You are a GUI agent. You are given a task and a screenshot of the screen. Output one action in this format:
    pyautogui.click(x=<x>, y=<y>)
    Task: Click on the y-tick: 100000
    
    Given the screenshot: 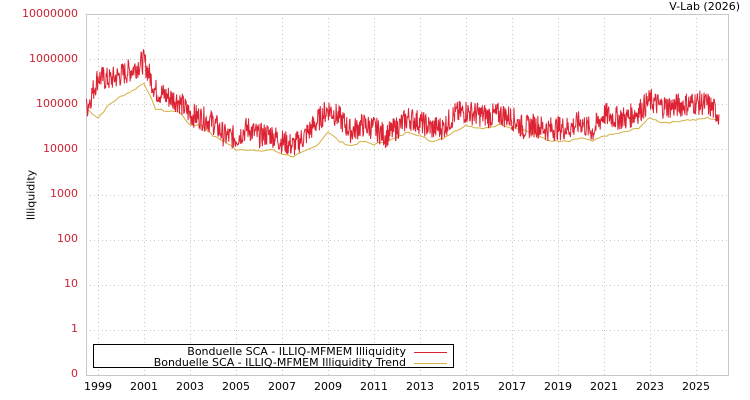 What is the action you would take?
    pyautogui.click(x=57, y=103)
    